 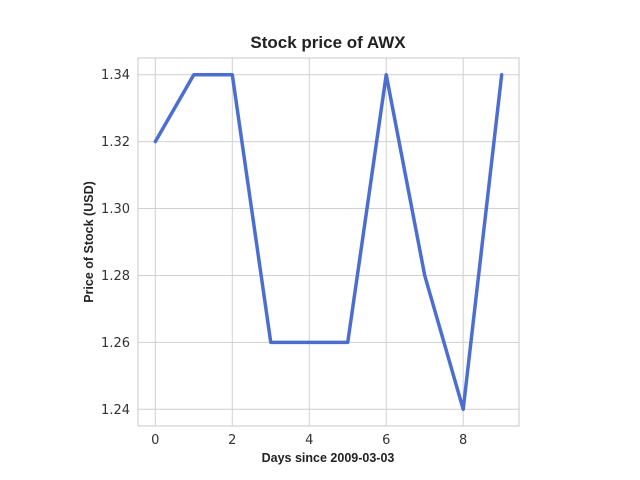 I want to click on x-tick-label: 8, so click(x=463, y=440).